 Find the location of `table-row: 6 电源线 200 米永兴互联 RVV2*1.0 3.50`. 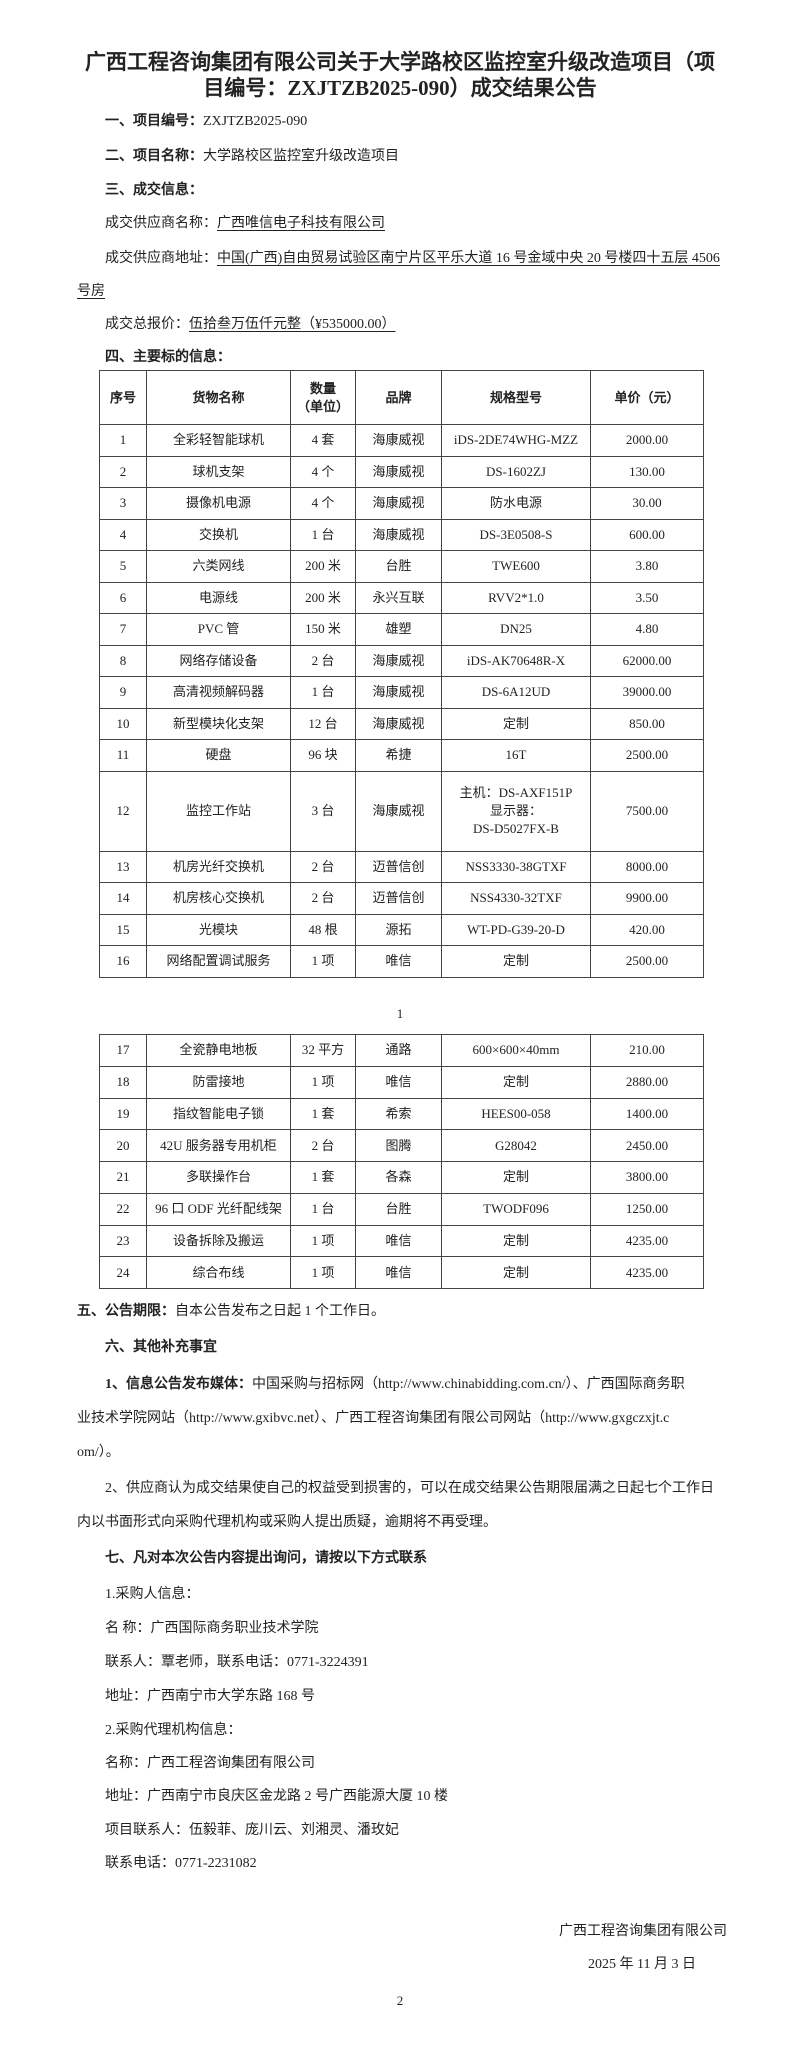

table-row: 6 电源线 200 米永兴互联 RVV2*1.0 3.50 is located at coordinates (401, 597).